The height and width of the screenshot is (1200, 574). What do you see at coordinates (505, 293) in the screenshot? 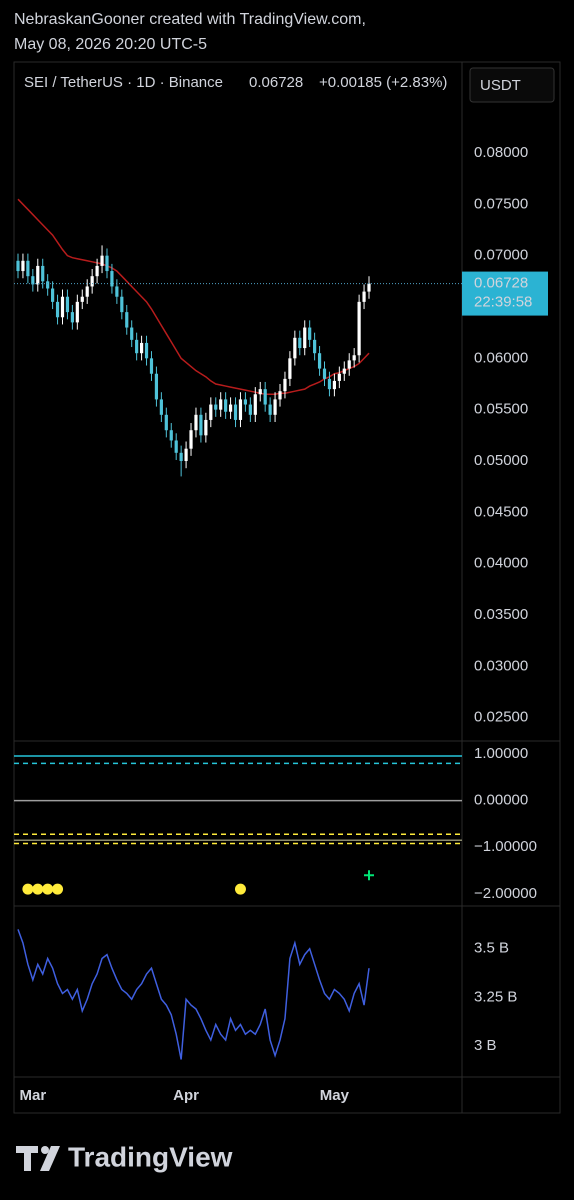
I see `price-tag` at bounding box center [505, 293].